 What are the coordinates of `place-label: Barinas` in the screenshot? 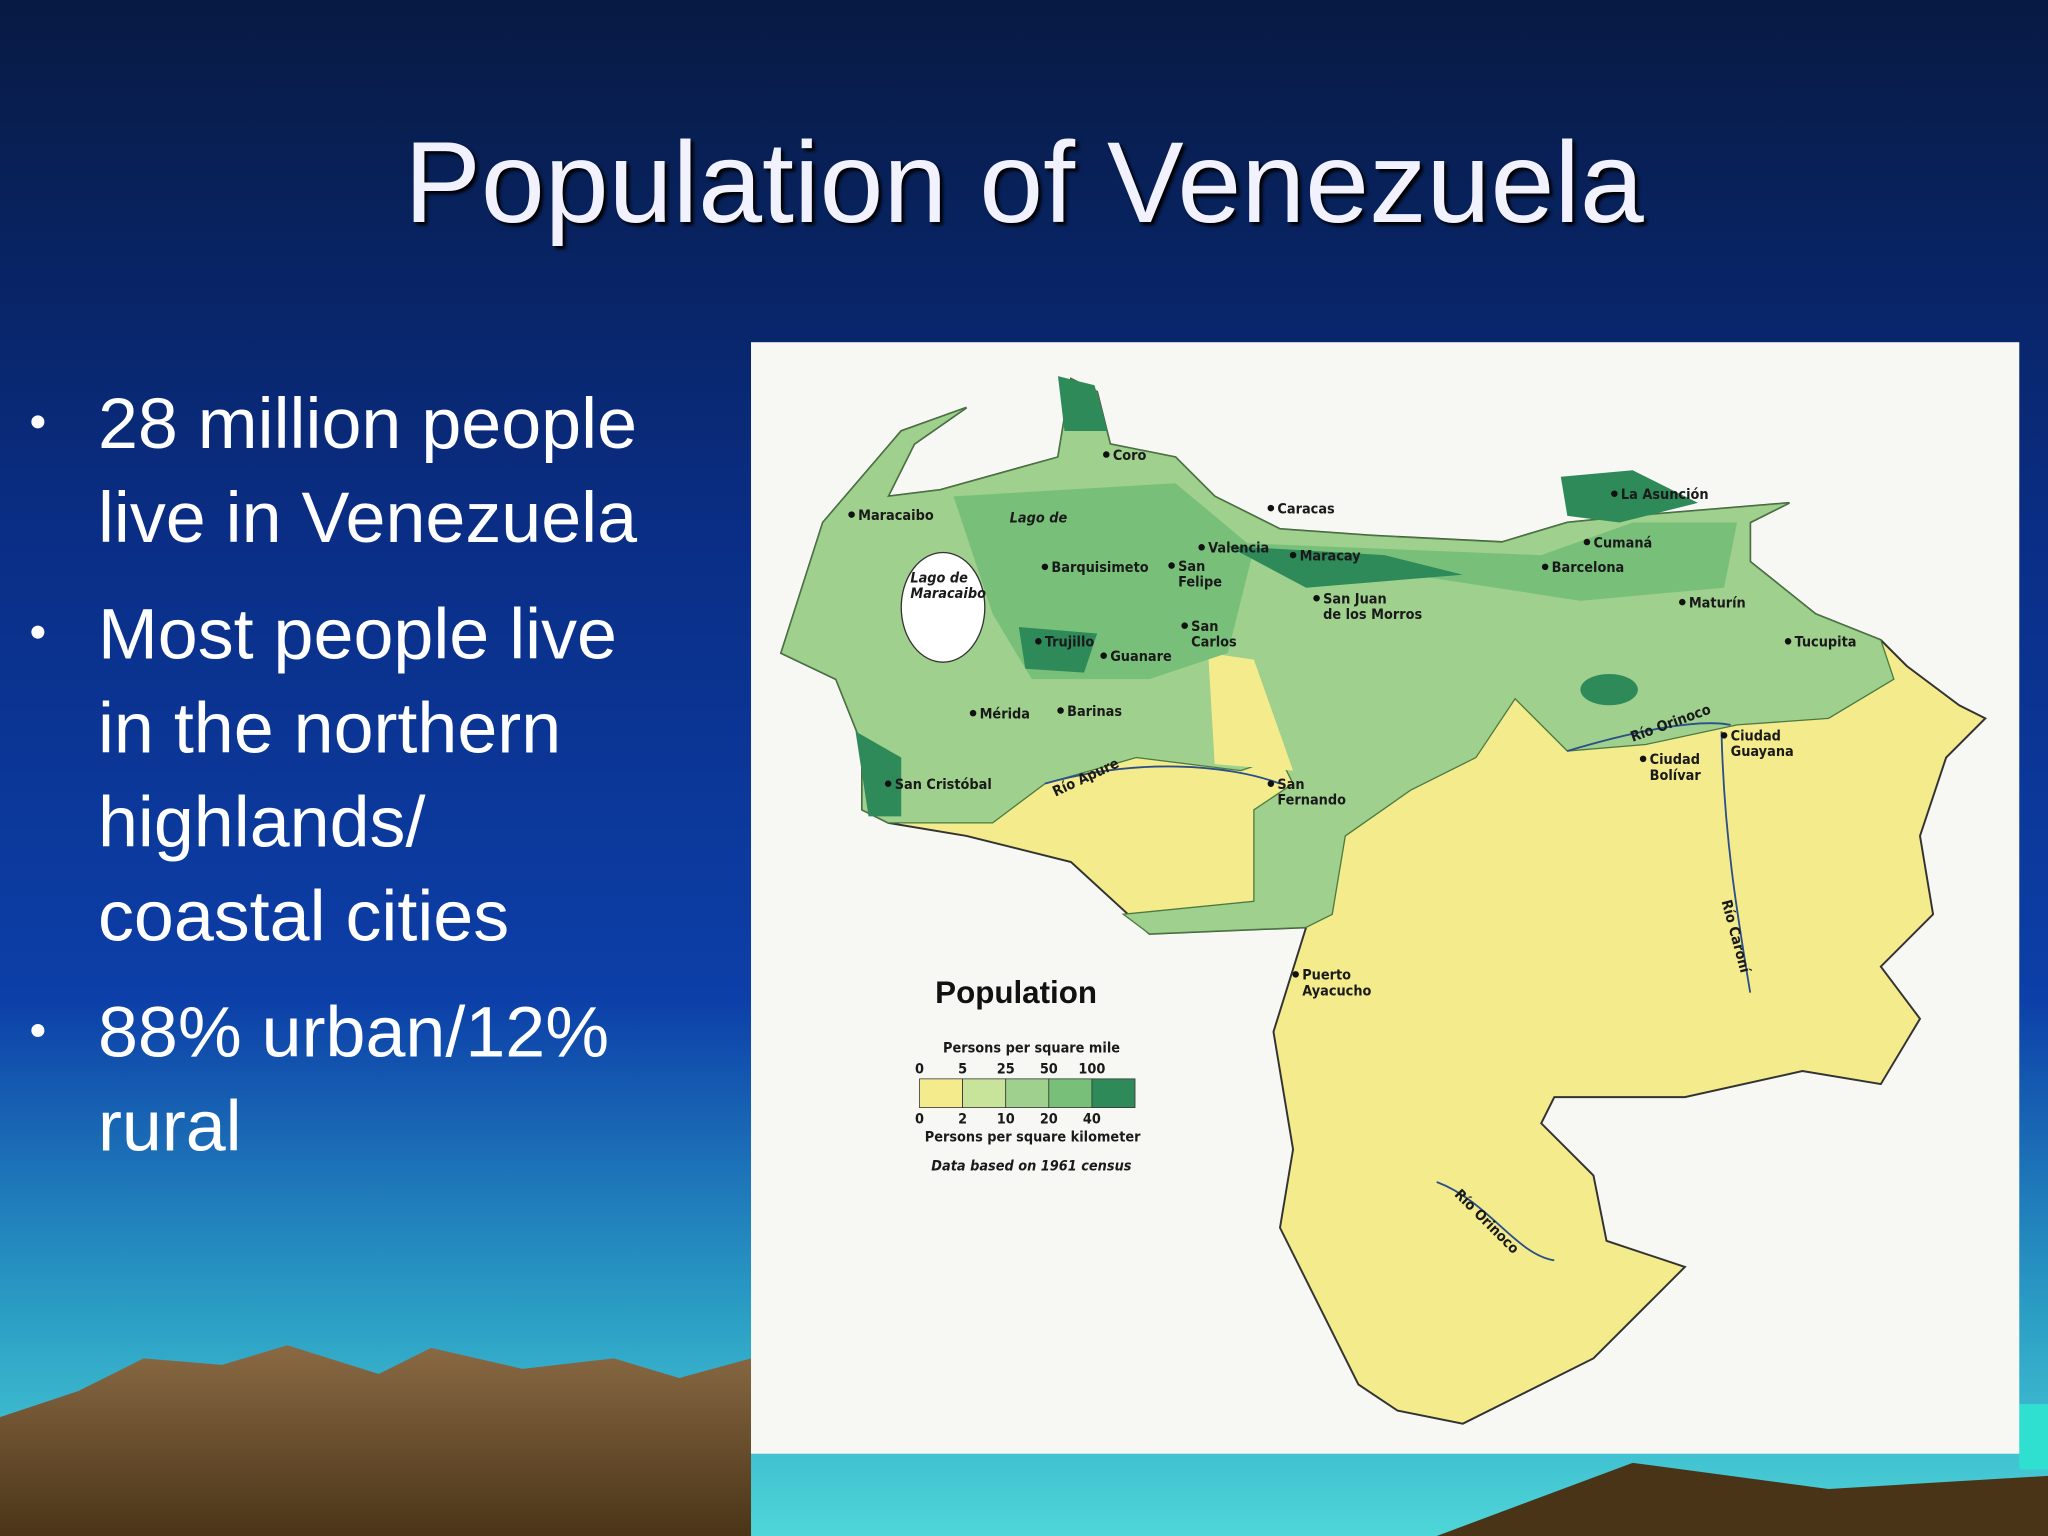 It's located at (1094, 712).